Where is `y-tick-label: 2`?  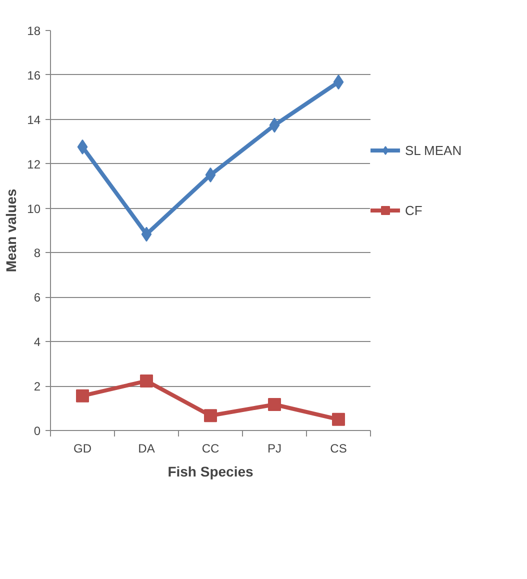 y-tick-label: 2 is located at coordinates (37, 387).